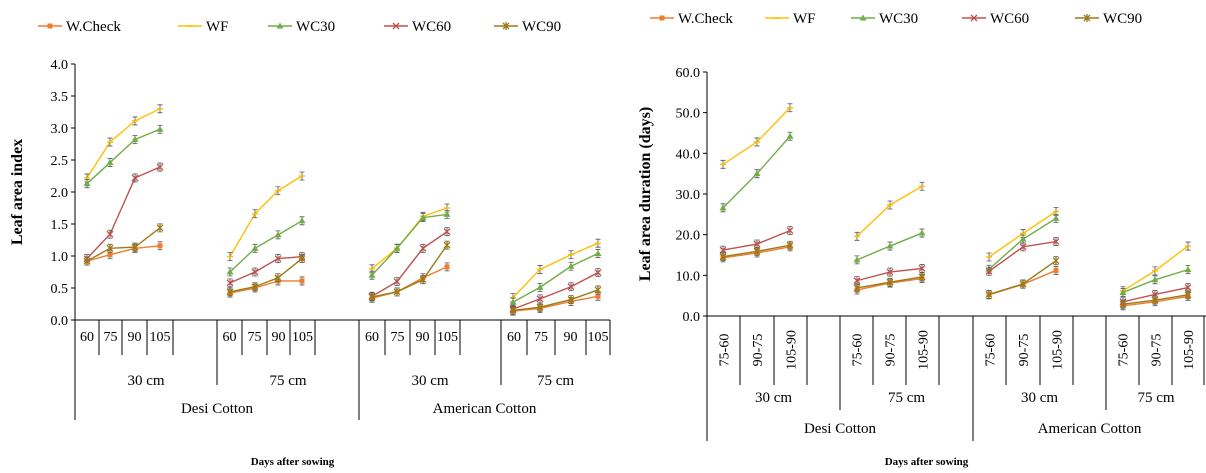  Describe the element at coordinates (571, 337) in the screenshot. I see `x-tick-label: 90` at that location.